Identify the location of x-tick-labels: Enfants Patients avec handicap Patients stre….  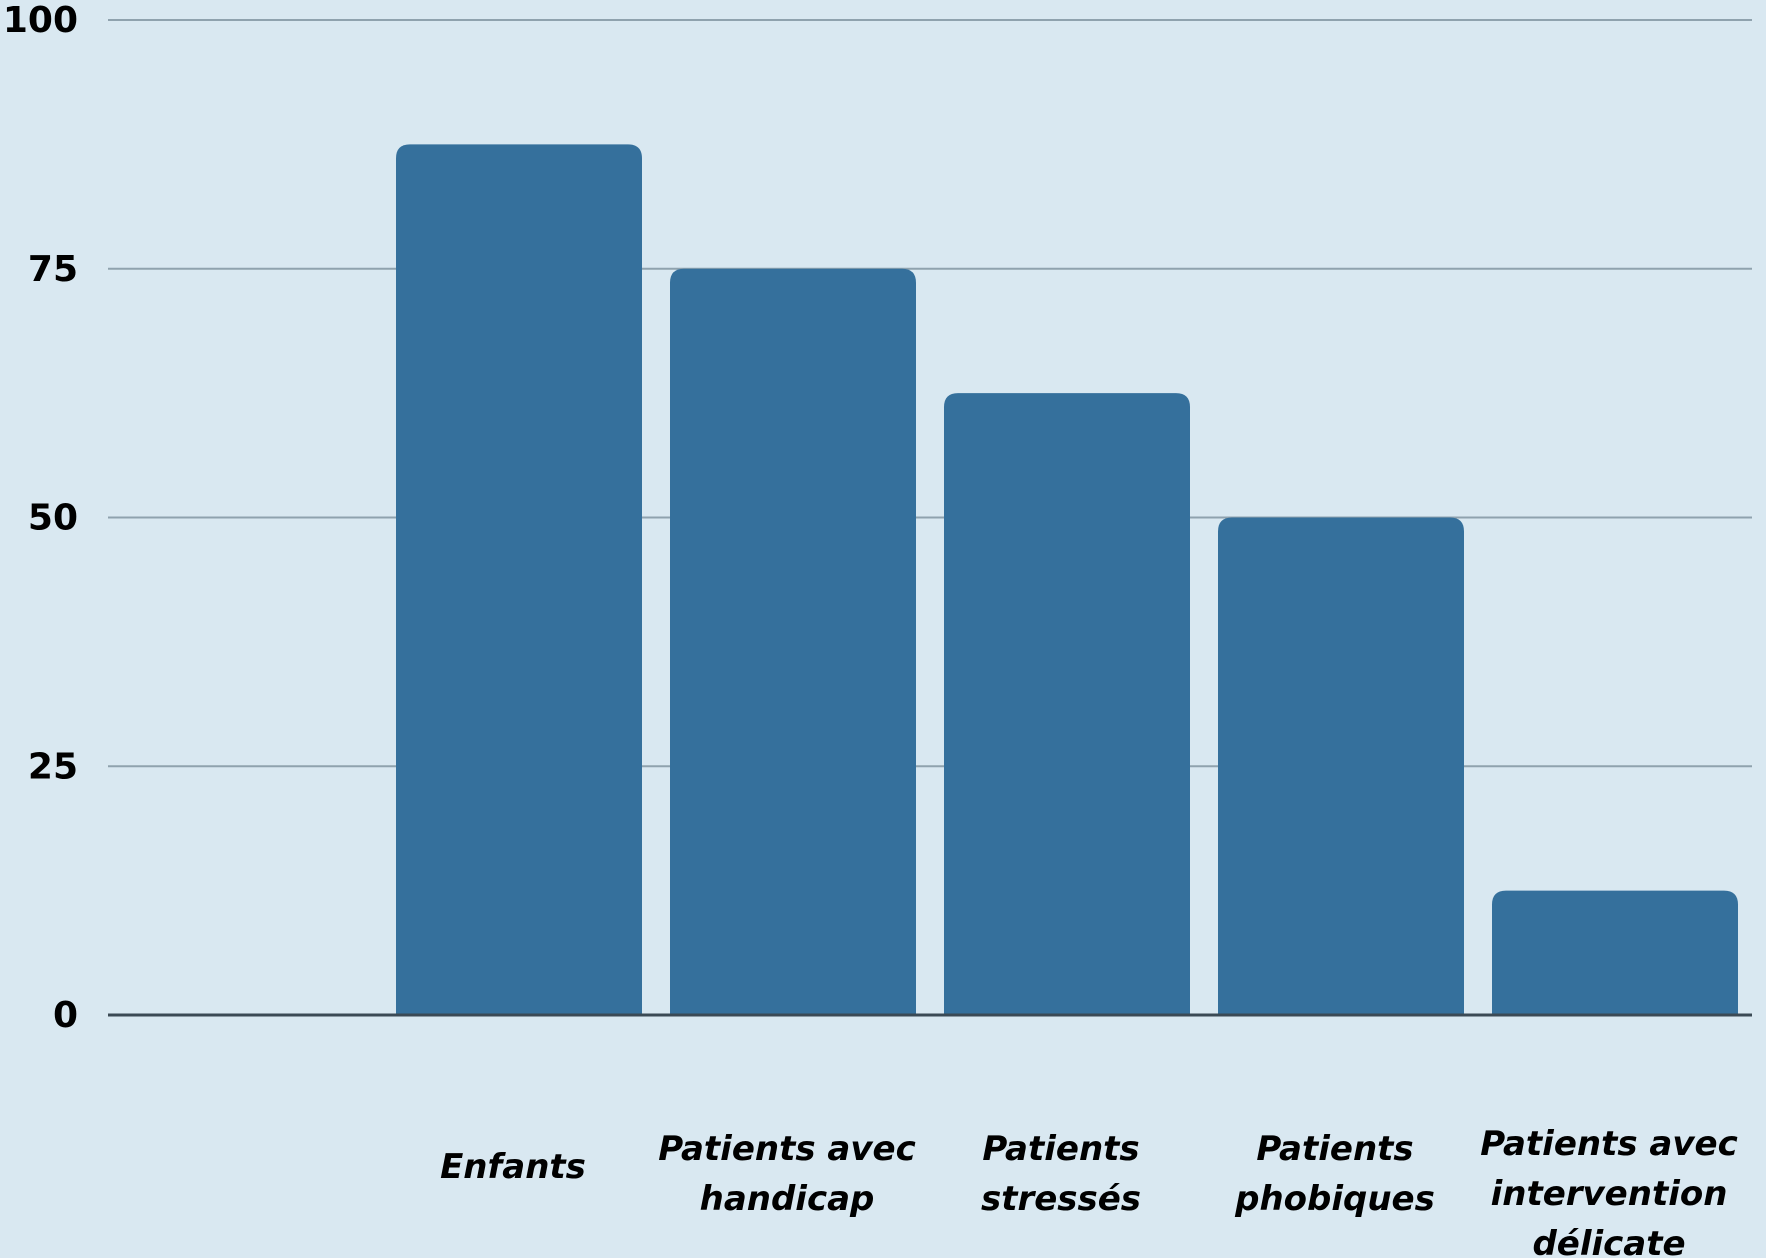
(1089, 1191).